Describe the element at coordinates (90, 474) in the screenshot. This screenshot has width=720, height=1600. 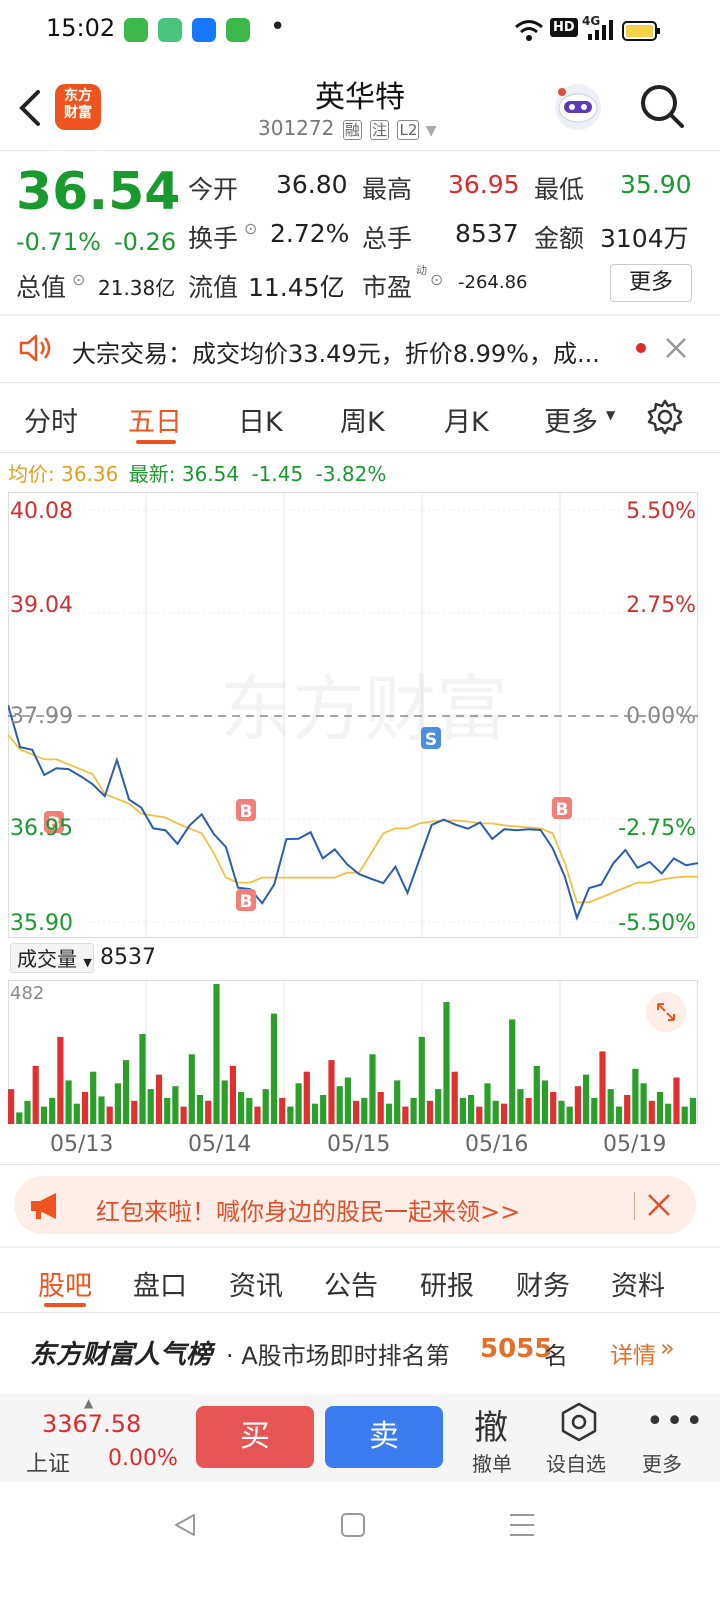
I see `avg-value: 36.36` at that location.